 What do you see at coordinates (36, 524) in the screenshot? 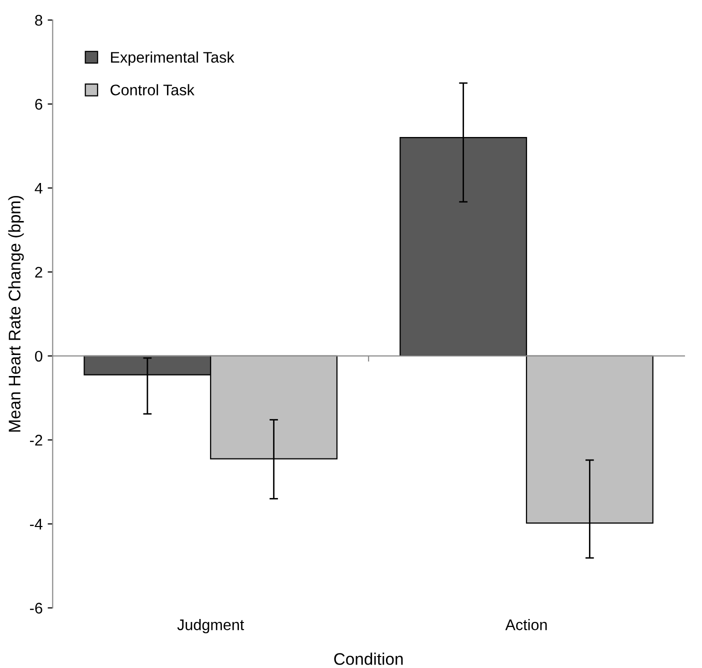
I see `y-tick-label: -4` at bounding box center [36, 524].